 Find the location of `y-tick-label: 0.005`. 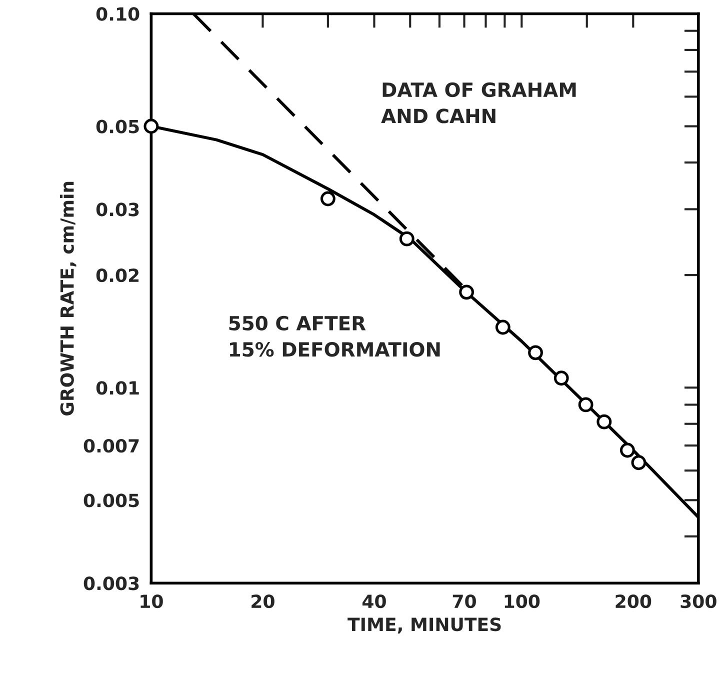

y-tick-label: 0.005 is located at coordinates (111, 501).